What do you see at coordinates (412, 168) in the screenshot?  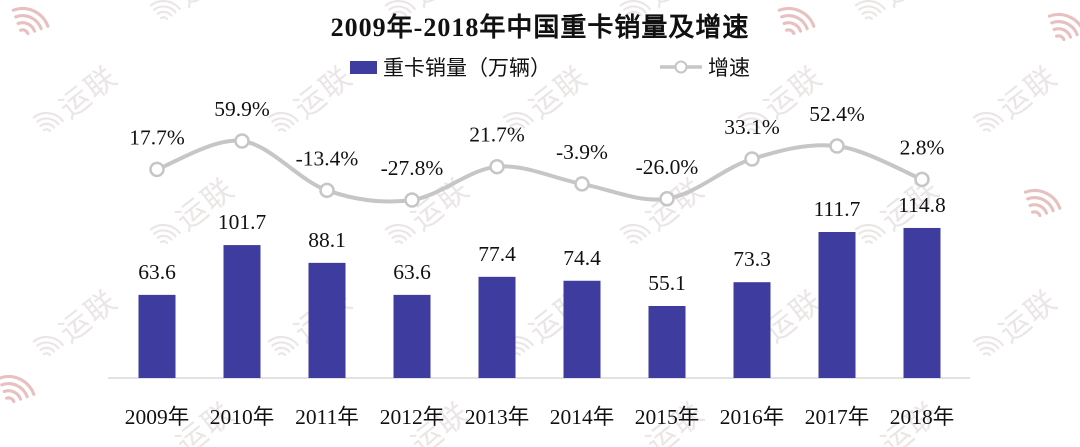 I see `growth-value-label: -27.8%` at bounding box center [412, 168].